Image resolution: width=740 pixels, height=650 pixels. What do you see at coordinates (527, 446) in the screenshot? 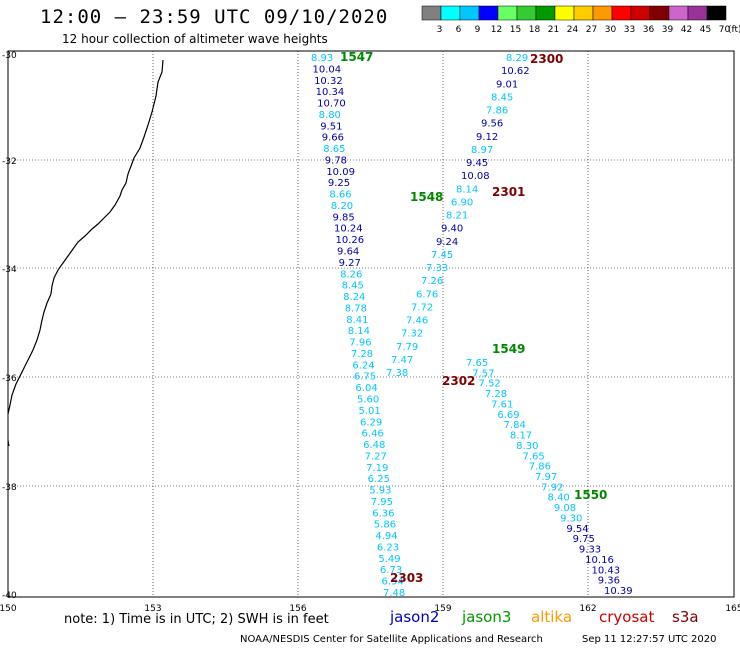
I see `wave-height-value: 8.30` at bounding box center [527, 446].